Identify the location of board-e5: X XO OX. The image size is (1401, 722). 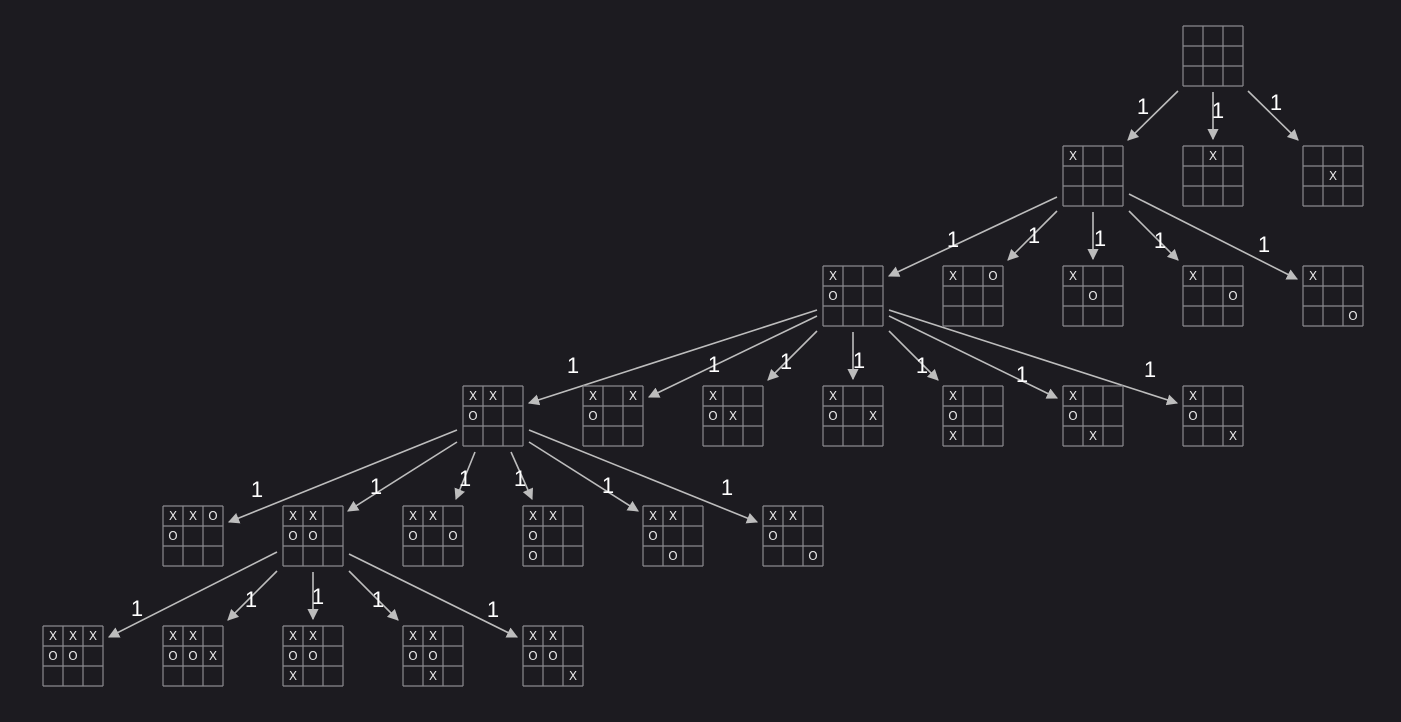
(553, 656).